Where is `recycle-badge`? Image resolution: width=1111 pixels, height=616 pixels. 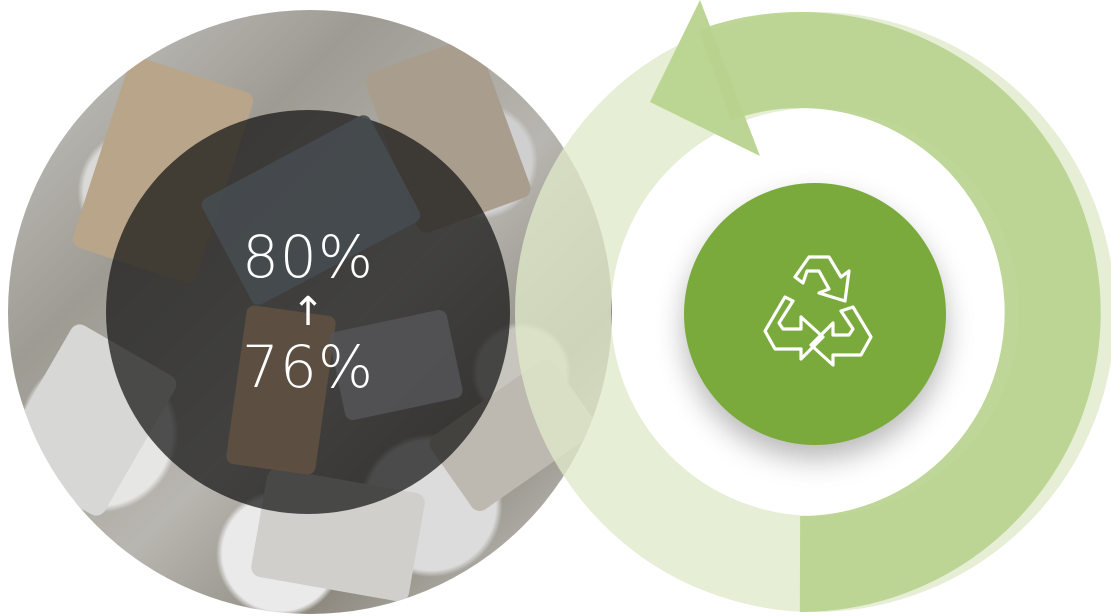 recycle-badge is located at coordinates (815, 314).